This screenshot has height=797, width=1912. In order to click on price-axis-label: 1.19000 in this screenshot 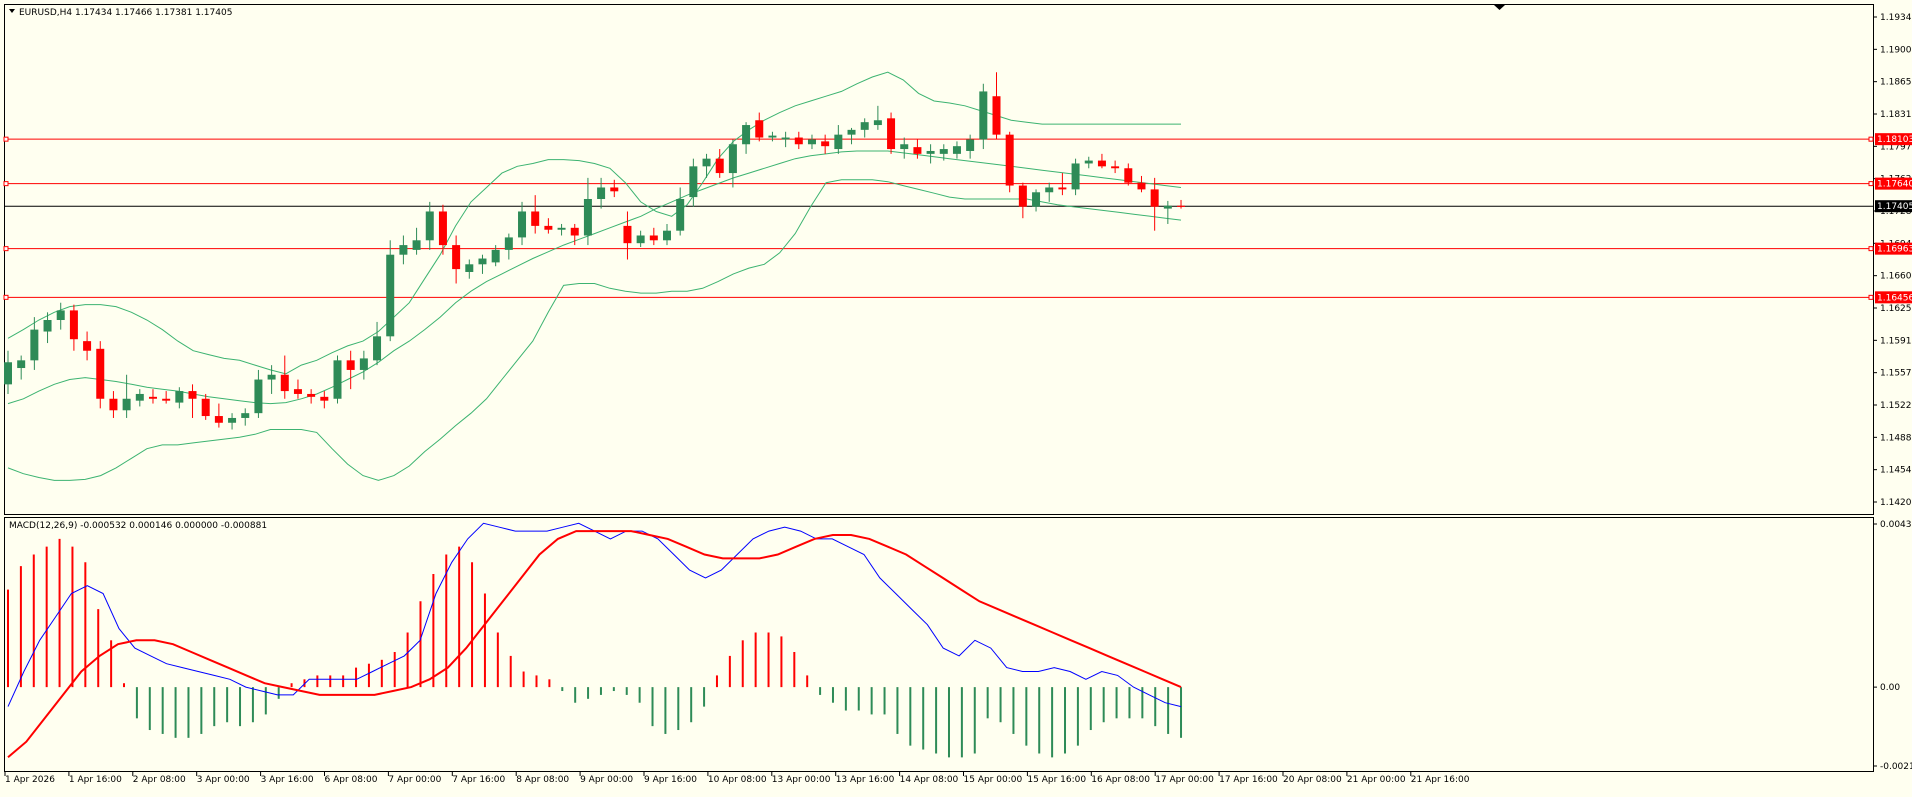, I will do `click(1896, 50)`.